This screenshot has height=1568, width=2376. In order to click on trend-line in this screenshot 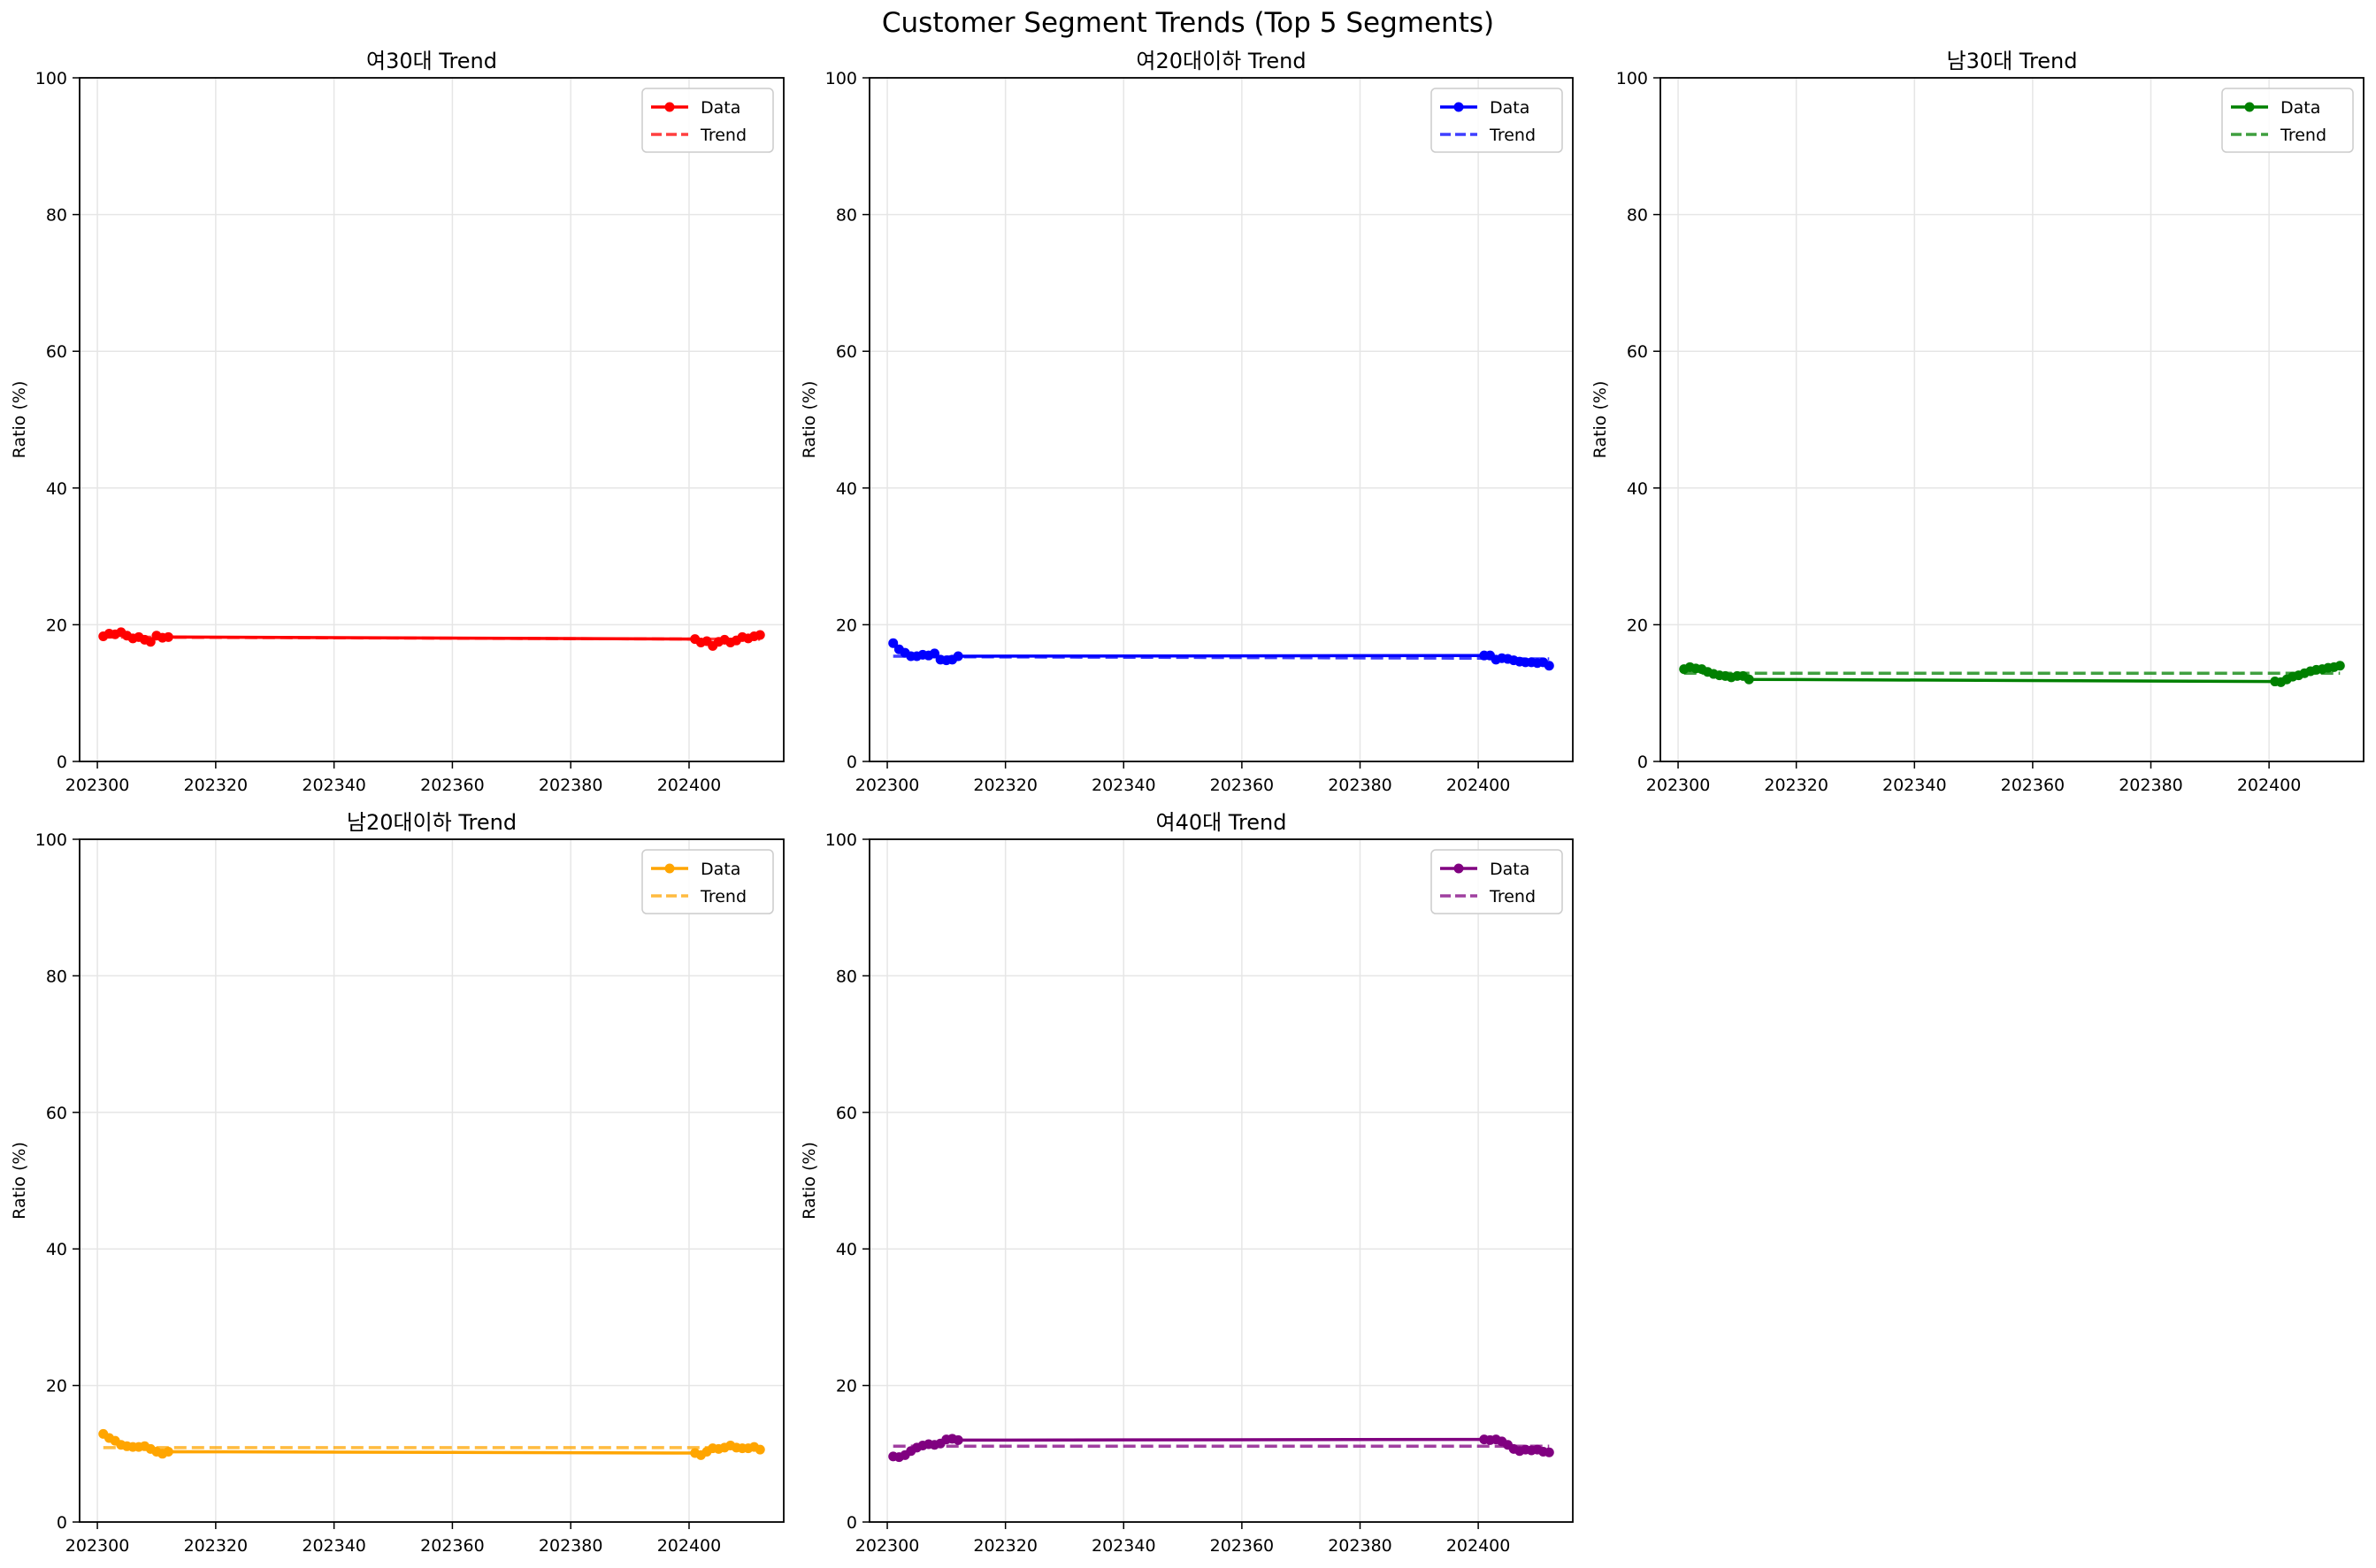, I will do `click(432, 638)`.